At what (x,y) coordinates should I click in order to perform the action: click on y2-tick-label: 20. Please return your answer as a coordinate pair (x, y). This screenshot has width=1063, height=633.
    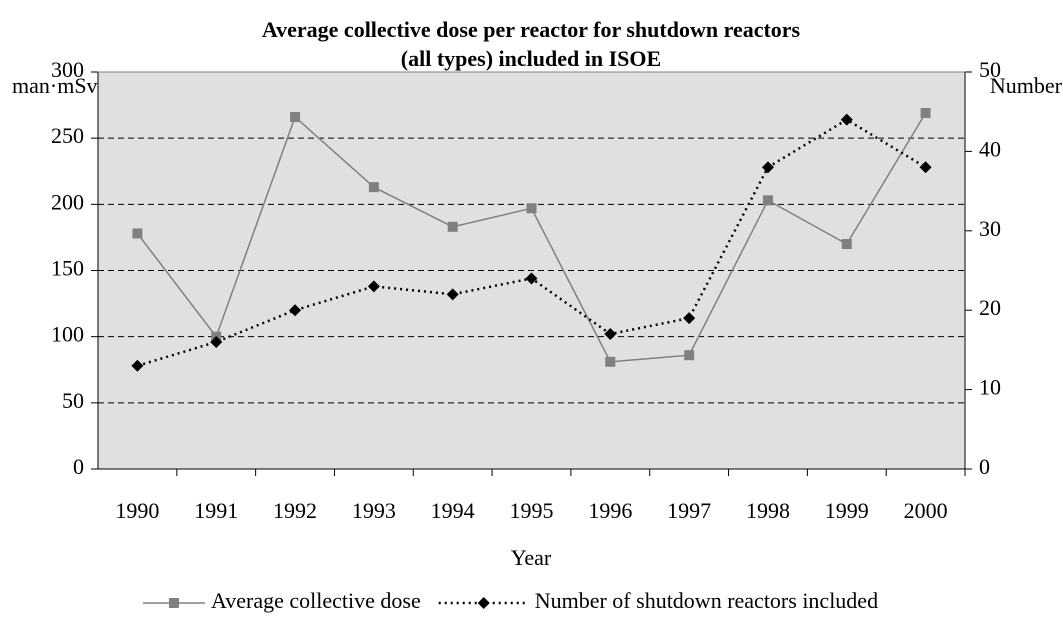
    Looking at the image, I should click on (990, 307).